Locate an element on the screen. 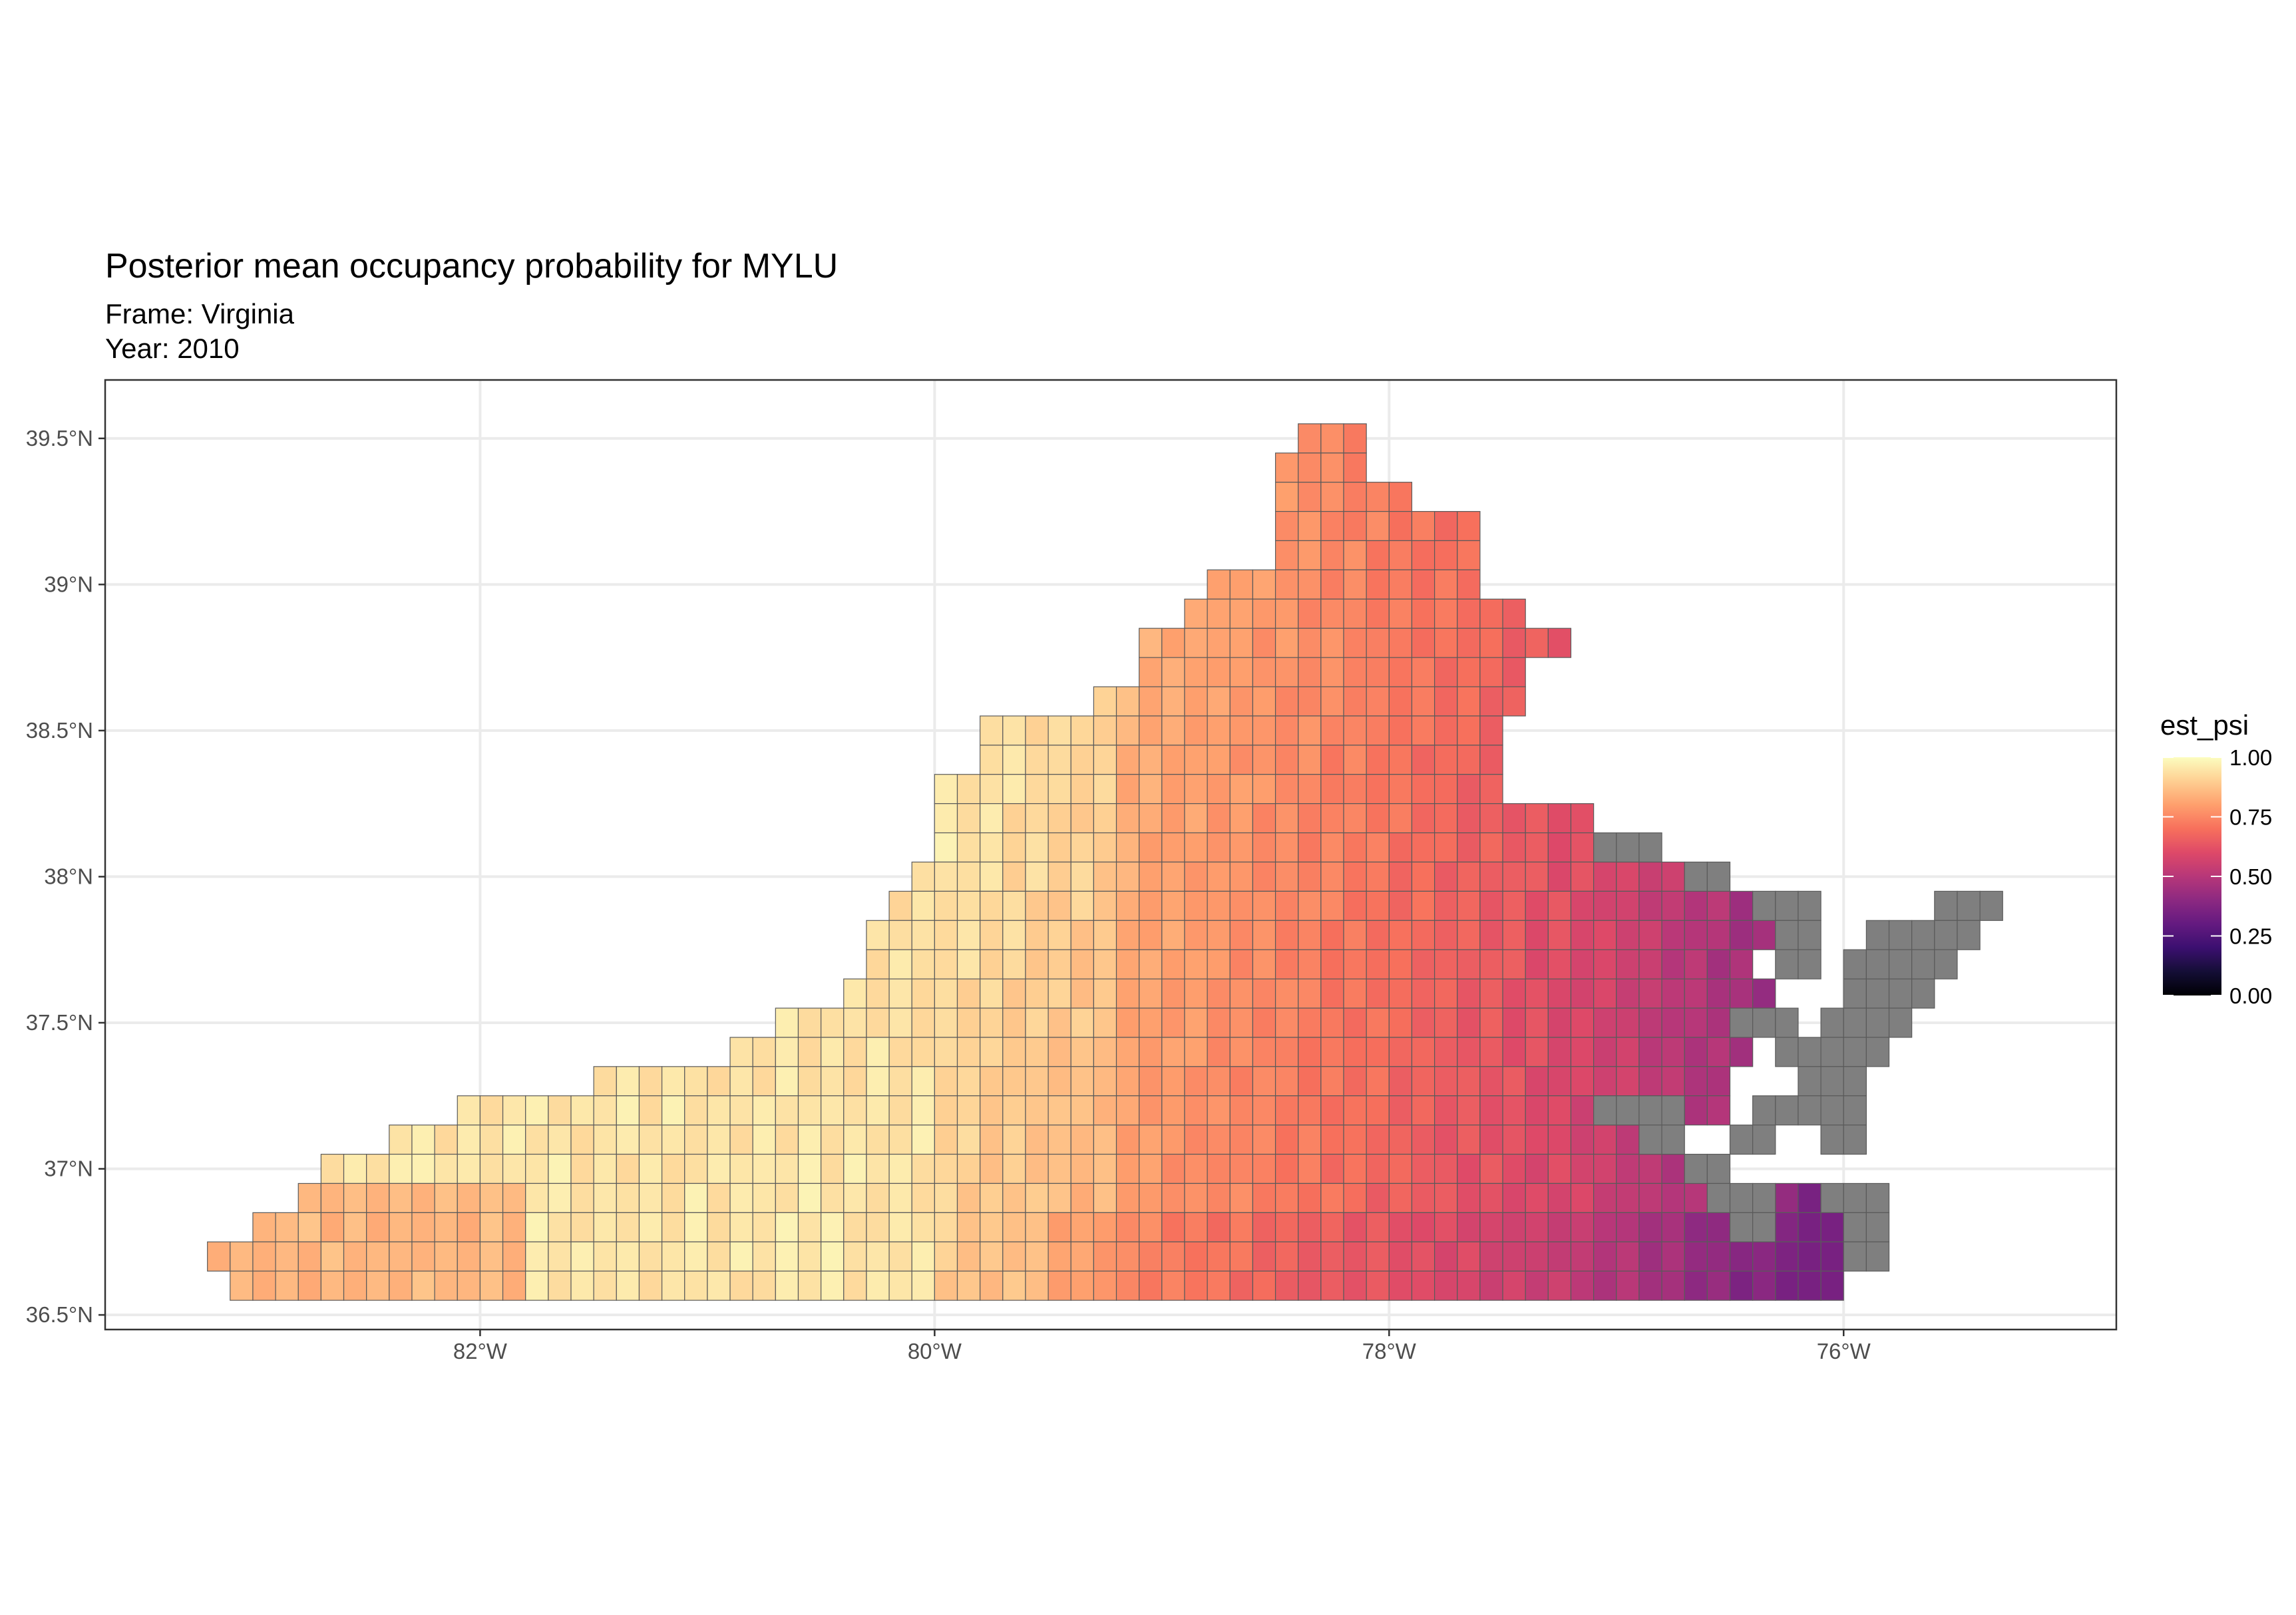 Image resolution: width=2296 pixels, height=1615 pixels. chart-subtitle: Frame: Virginia Year: 2010 is located at coordinates (199, 331).